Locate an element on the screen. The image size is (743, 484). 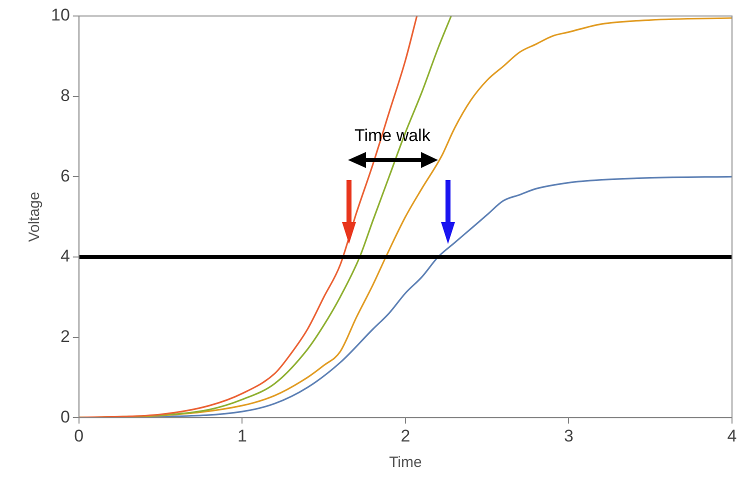
y-tick-label: 6 is located at coordinates (65, 176).